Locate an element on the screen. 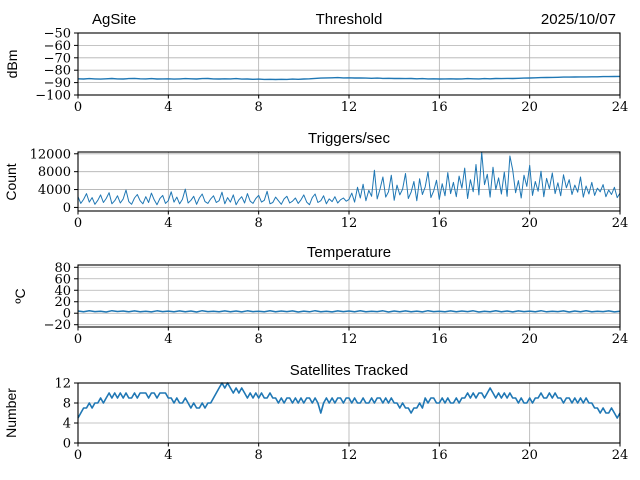 This screenshot has height=480, width=640. satellites-title: Satellites Tracked is located at coordinates (349, 370).